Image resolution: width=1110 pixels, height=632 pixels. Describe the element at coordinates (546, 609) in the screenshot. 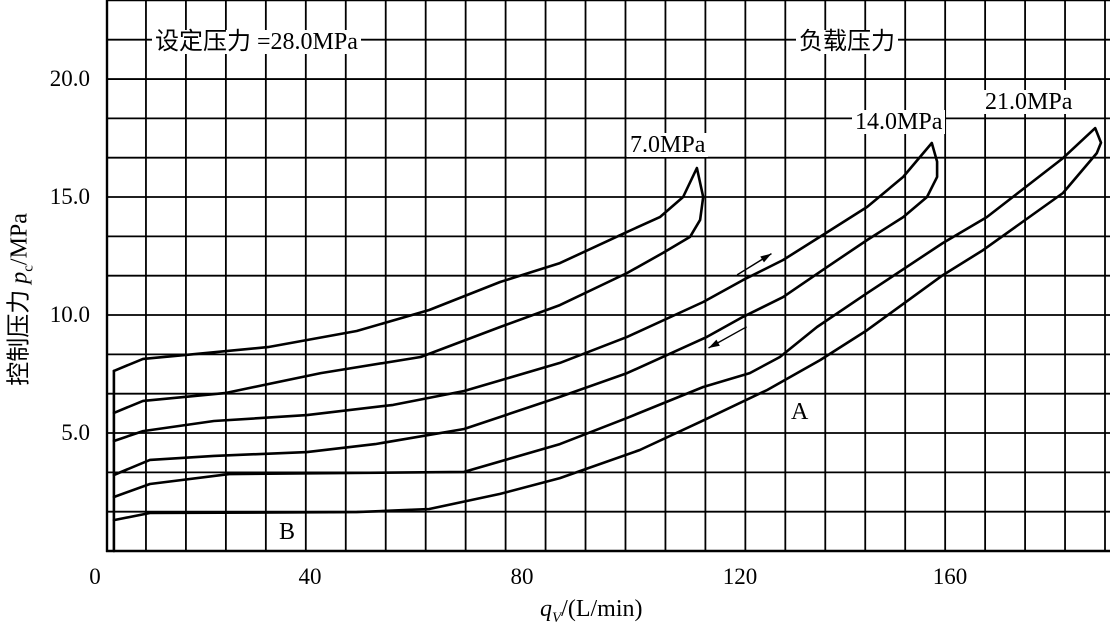

I see `x-axis-symbol: q` at that location.